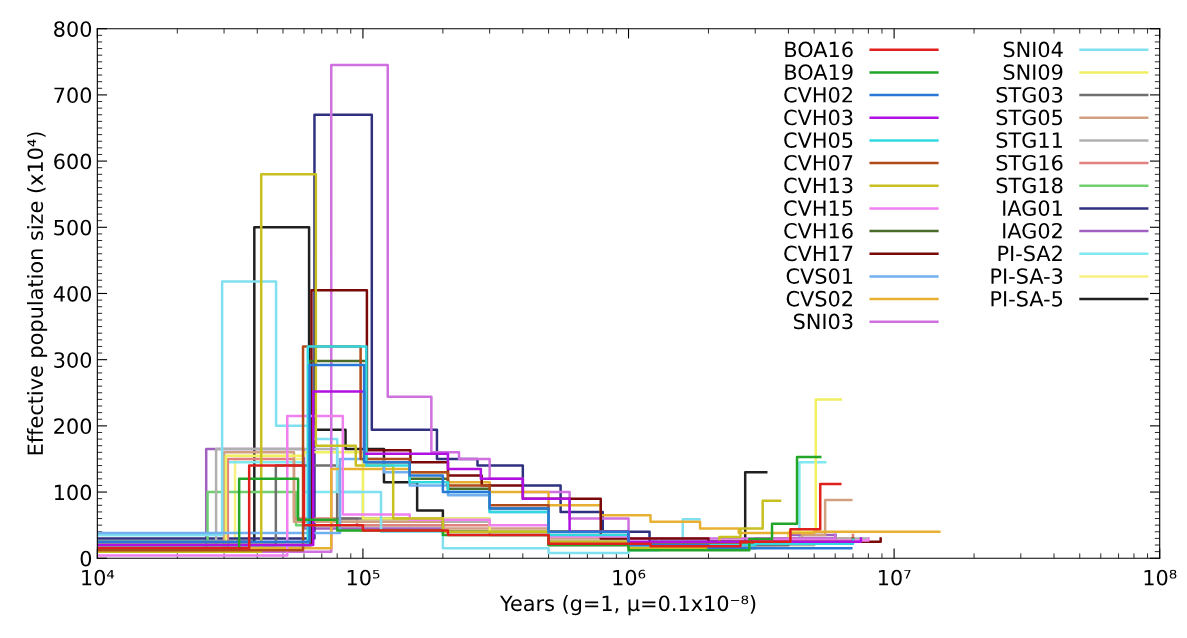  Describe the element at coordinates (86, 558) in the screenshot. I see `y-tick-label: 0` at that location.